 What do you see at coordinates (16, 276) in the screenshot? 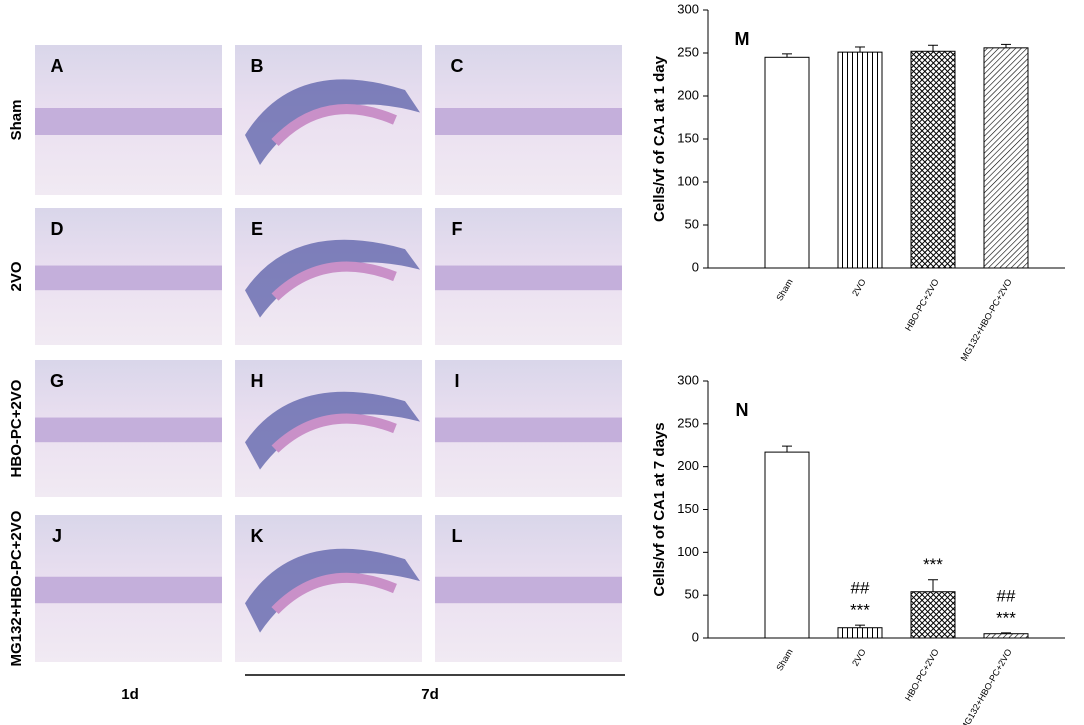
I see `row-label: 2VO` at bounding box center [16, 276].